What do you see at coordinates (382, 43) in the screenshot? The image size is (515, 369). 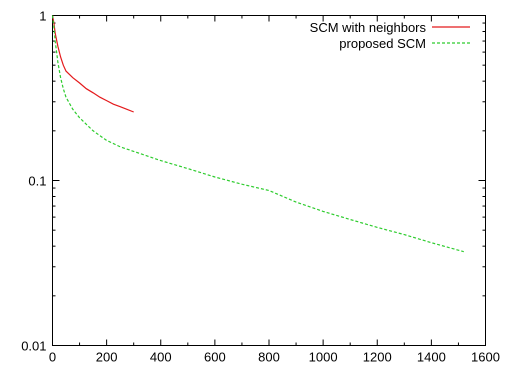 I see `legend-label: proposed SCM` at bounding box center [382, 43].